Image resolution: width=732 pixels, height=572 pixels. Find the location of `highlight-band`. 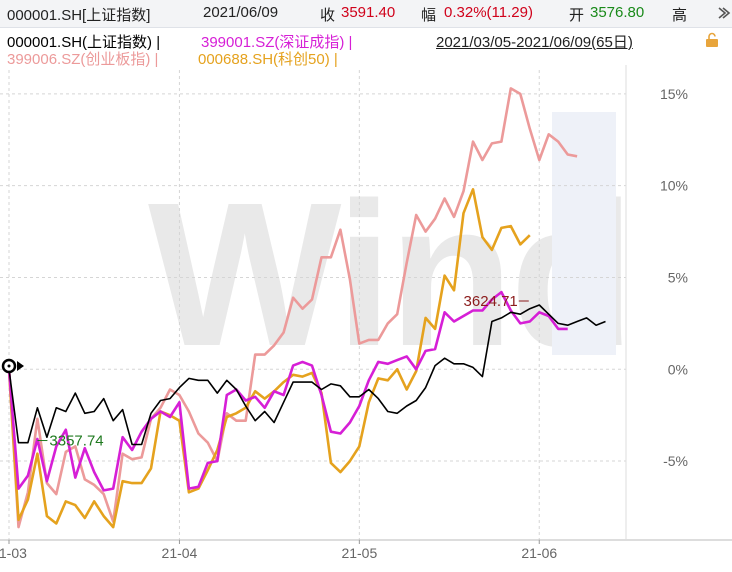

highlight-band is located at coordinates (584, 233).